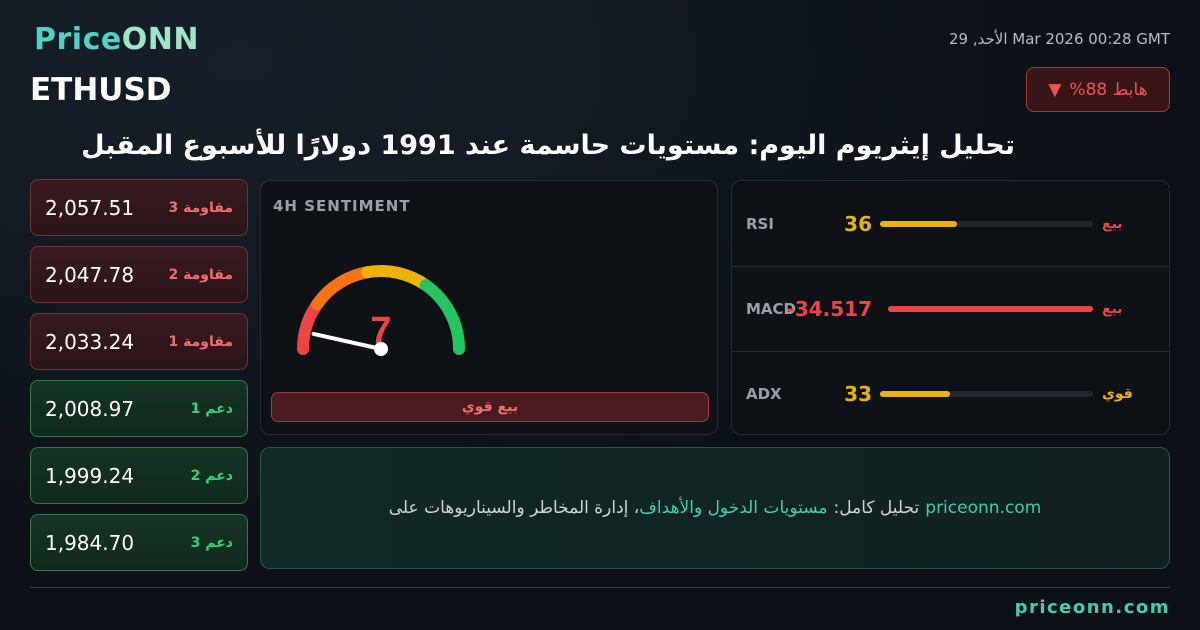 Image resolution: width=1200 pixels, height=630 pixels. I want to click on sentiment-gauge: 7, so click(381, 310).